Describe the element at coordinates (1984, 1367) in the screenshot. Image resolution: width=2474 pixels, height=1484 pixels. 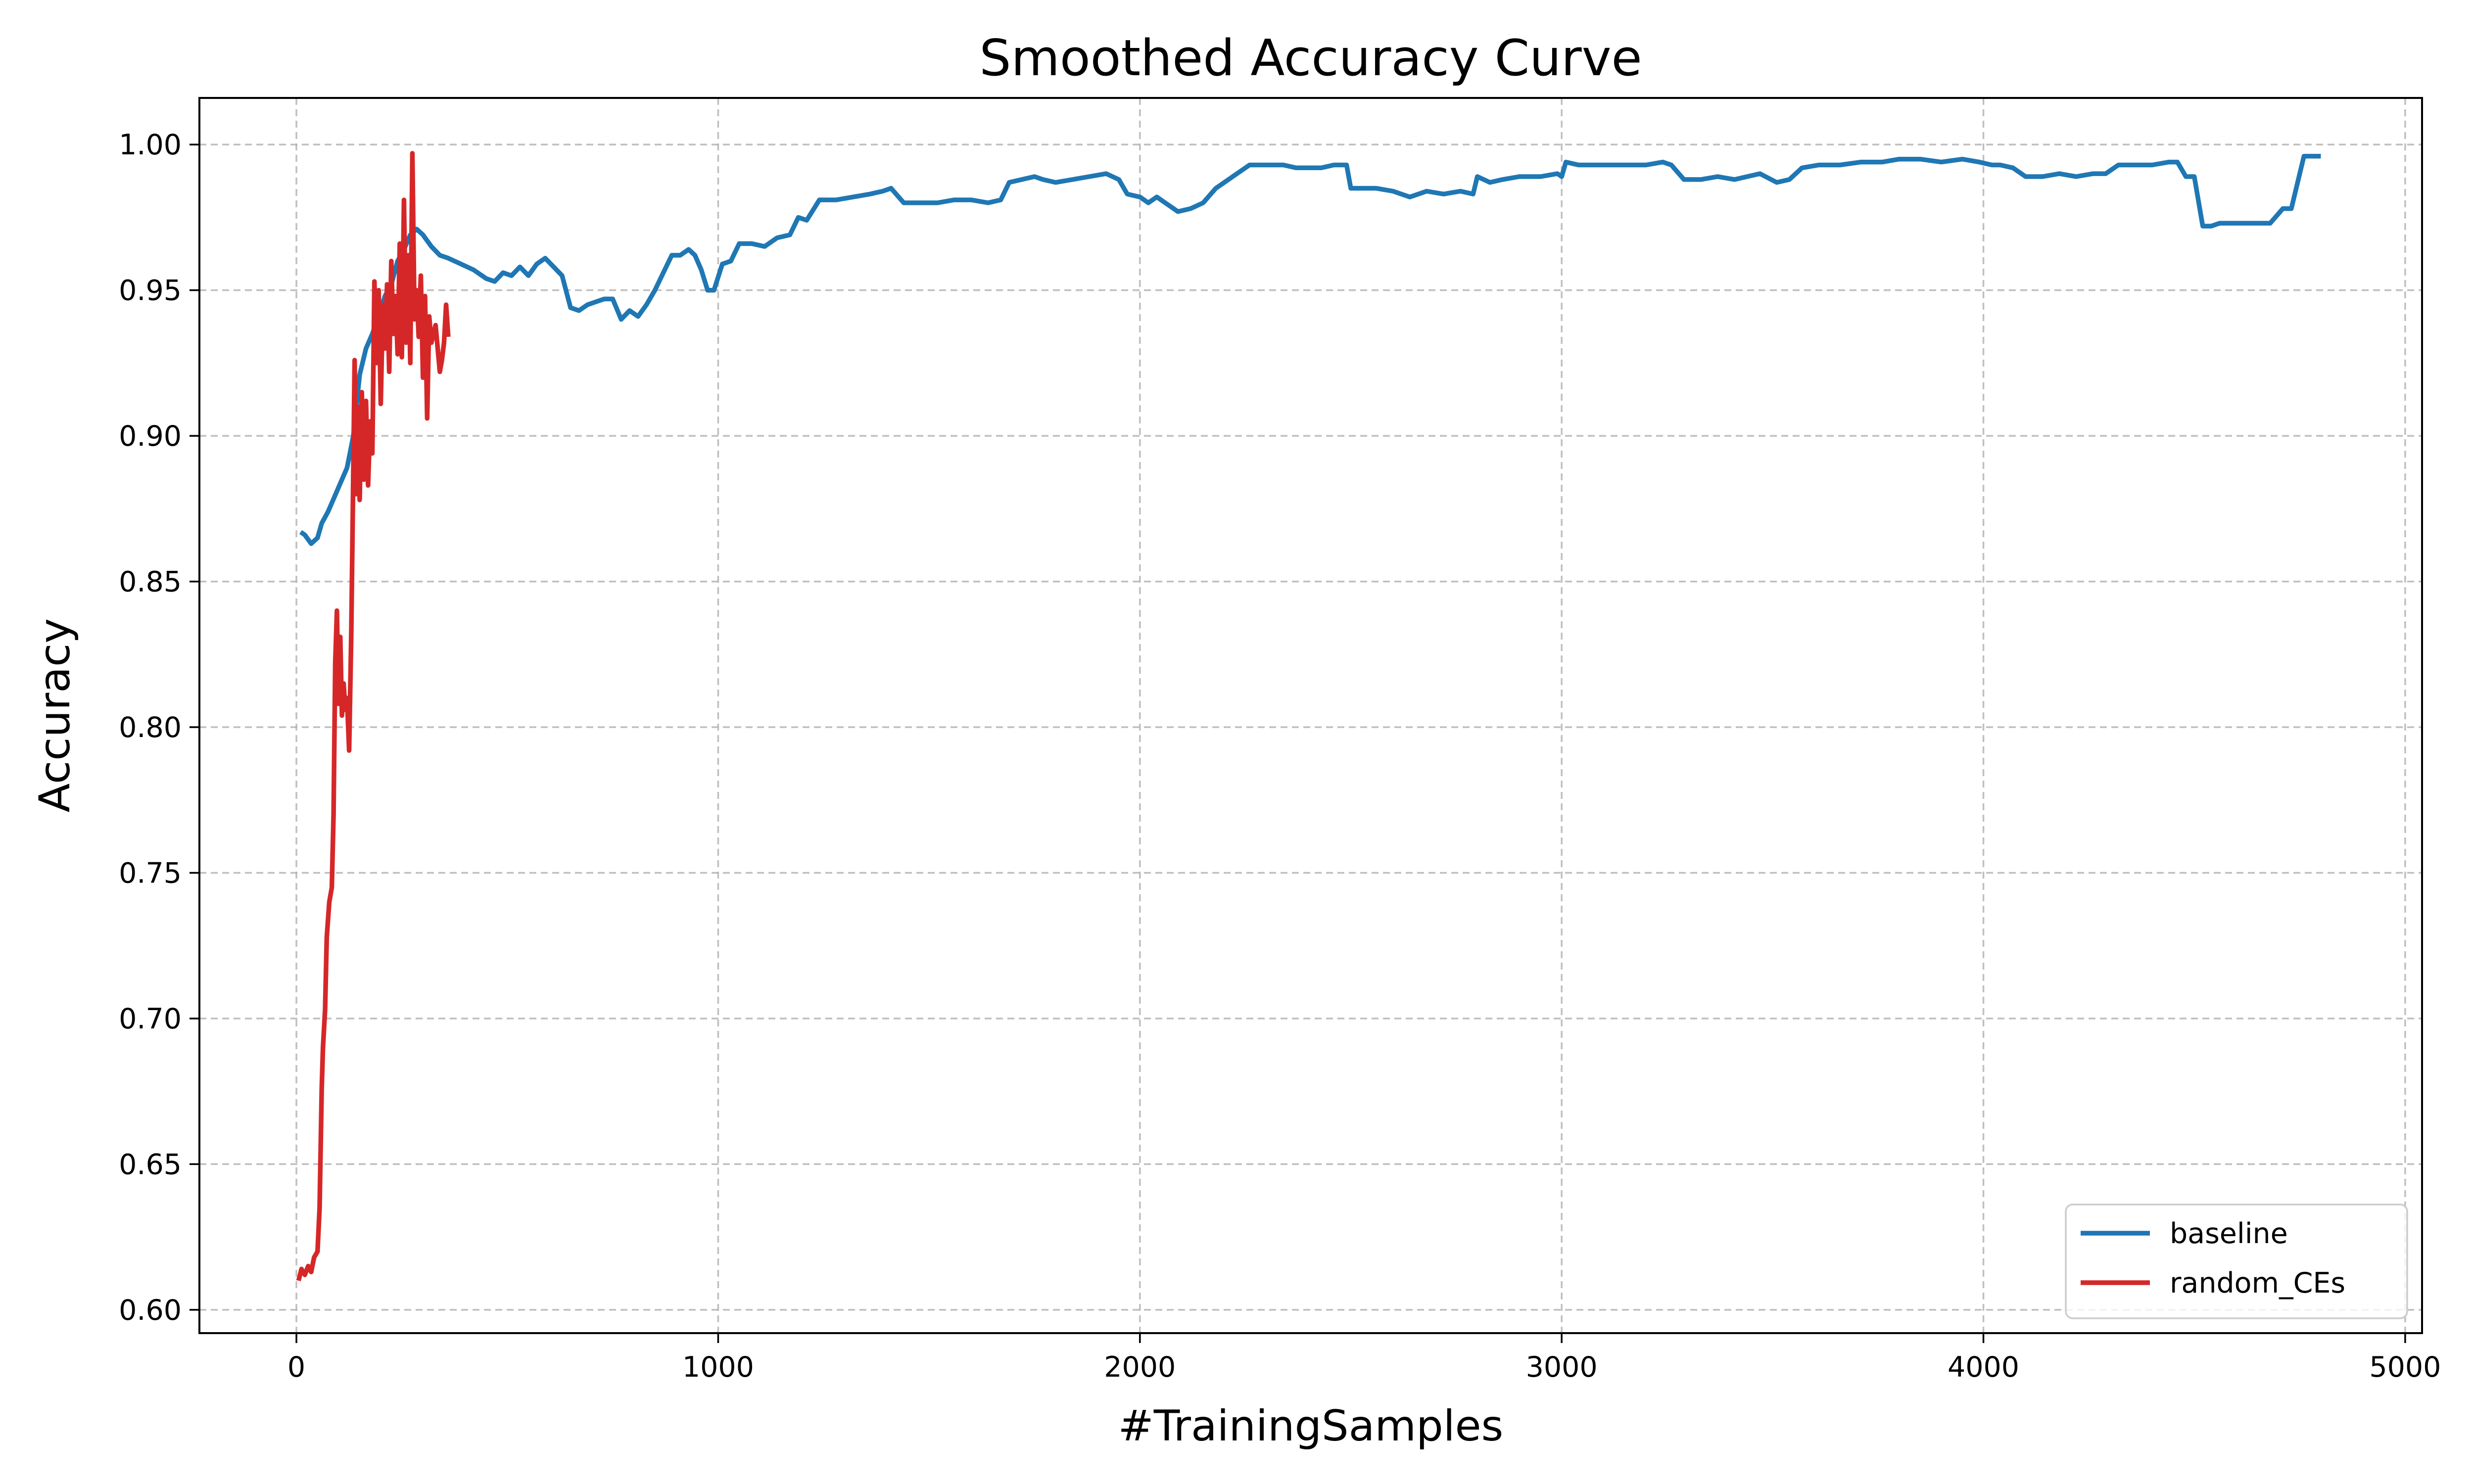
I see `x-tick-label: 4000` at that location.